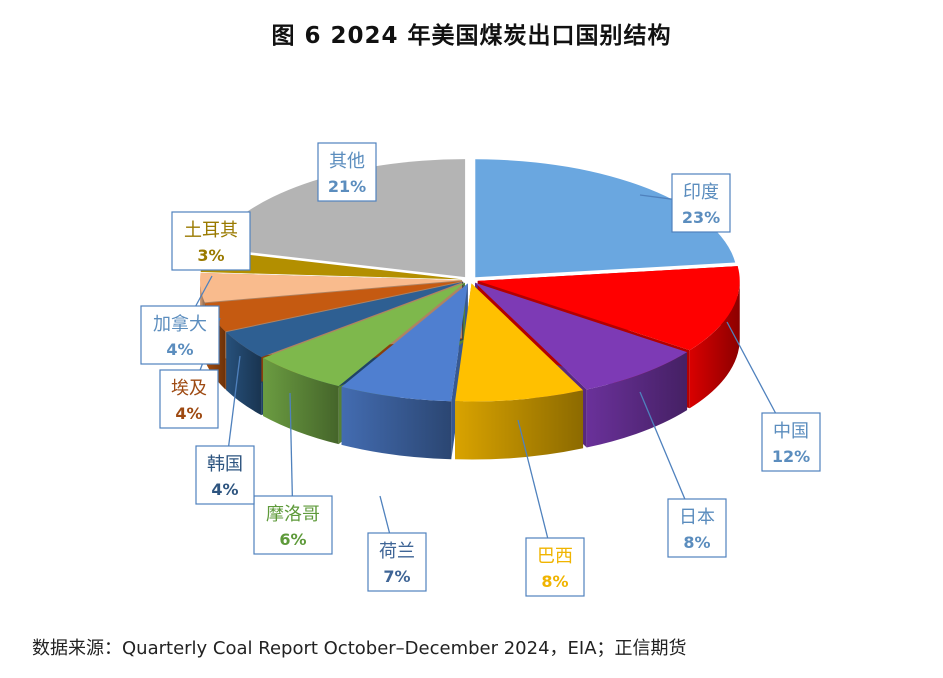 This screenshot has width=943, height=678. I want to click on callout-1: 中国 12%, so click(773, 396).